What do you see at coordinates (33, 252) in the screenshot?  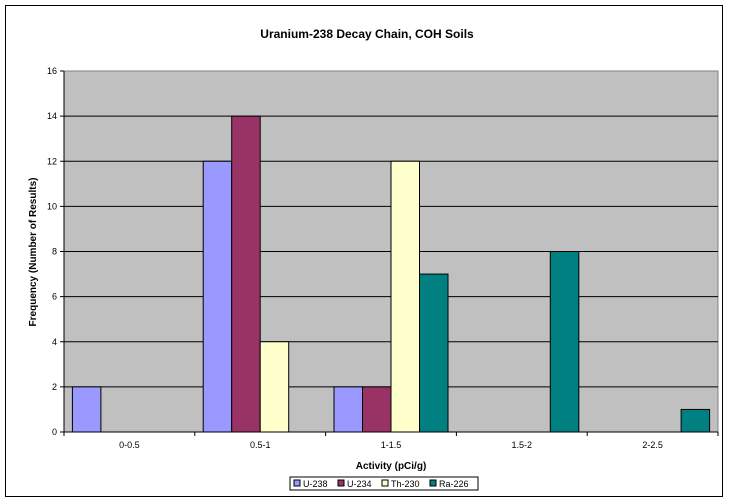 I see `y-axis-label: Frequency (Number of Results)` at bounding box center [33, 252].